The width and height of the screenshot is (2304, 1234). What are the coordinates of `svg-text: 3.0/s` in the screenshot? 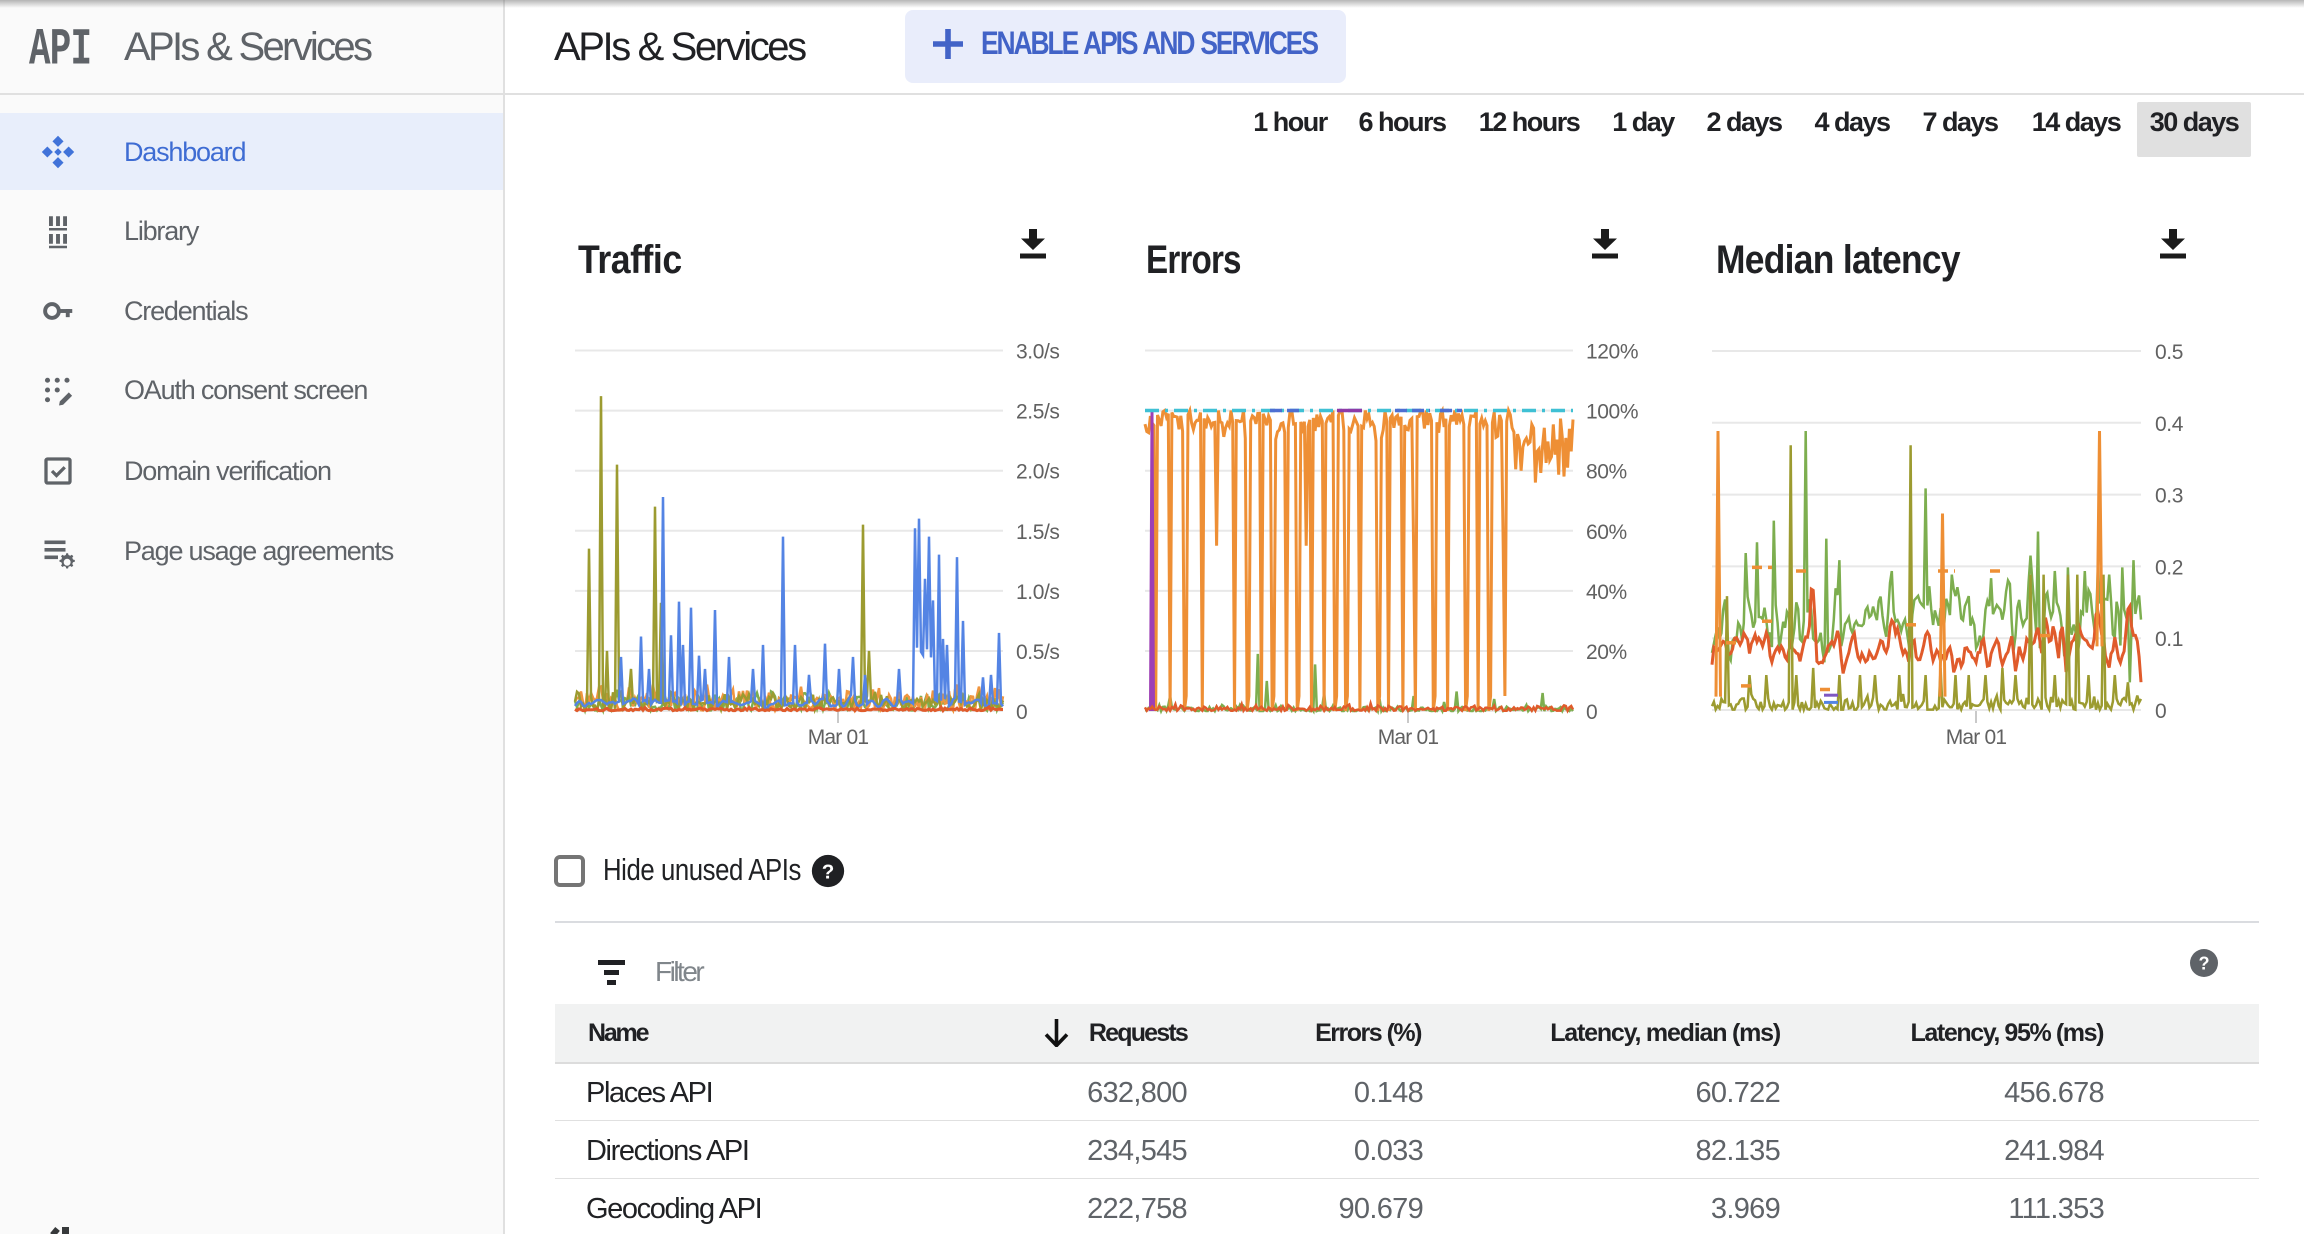 It's located at (1038, 352).